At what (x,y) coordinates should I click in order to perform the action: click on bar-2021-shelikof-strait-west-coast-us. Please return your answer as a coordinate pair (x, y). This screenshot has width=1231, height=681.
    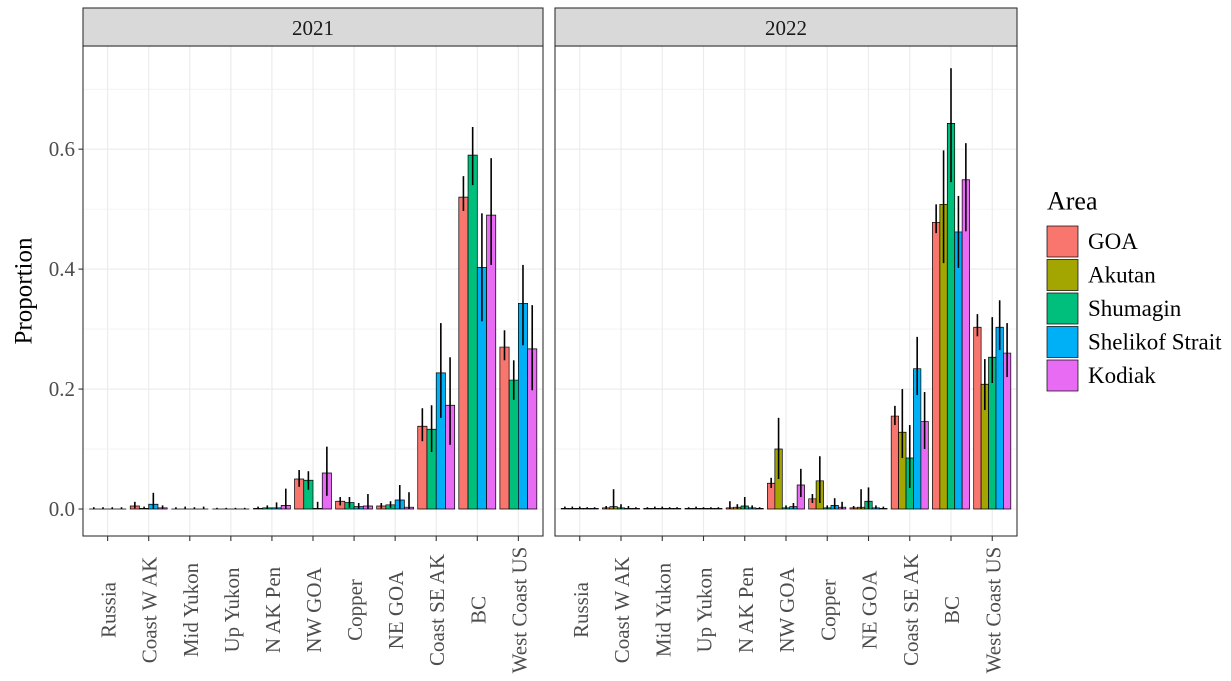
    Looking at the image, I should click on (523, 406).